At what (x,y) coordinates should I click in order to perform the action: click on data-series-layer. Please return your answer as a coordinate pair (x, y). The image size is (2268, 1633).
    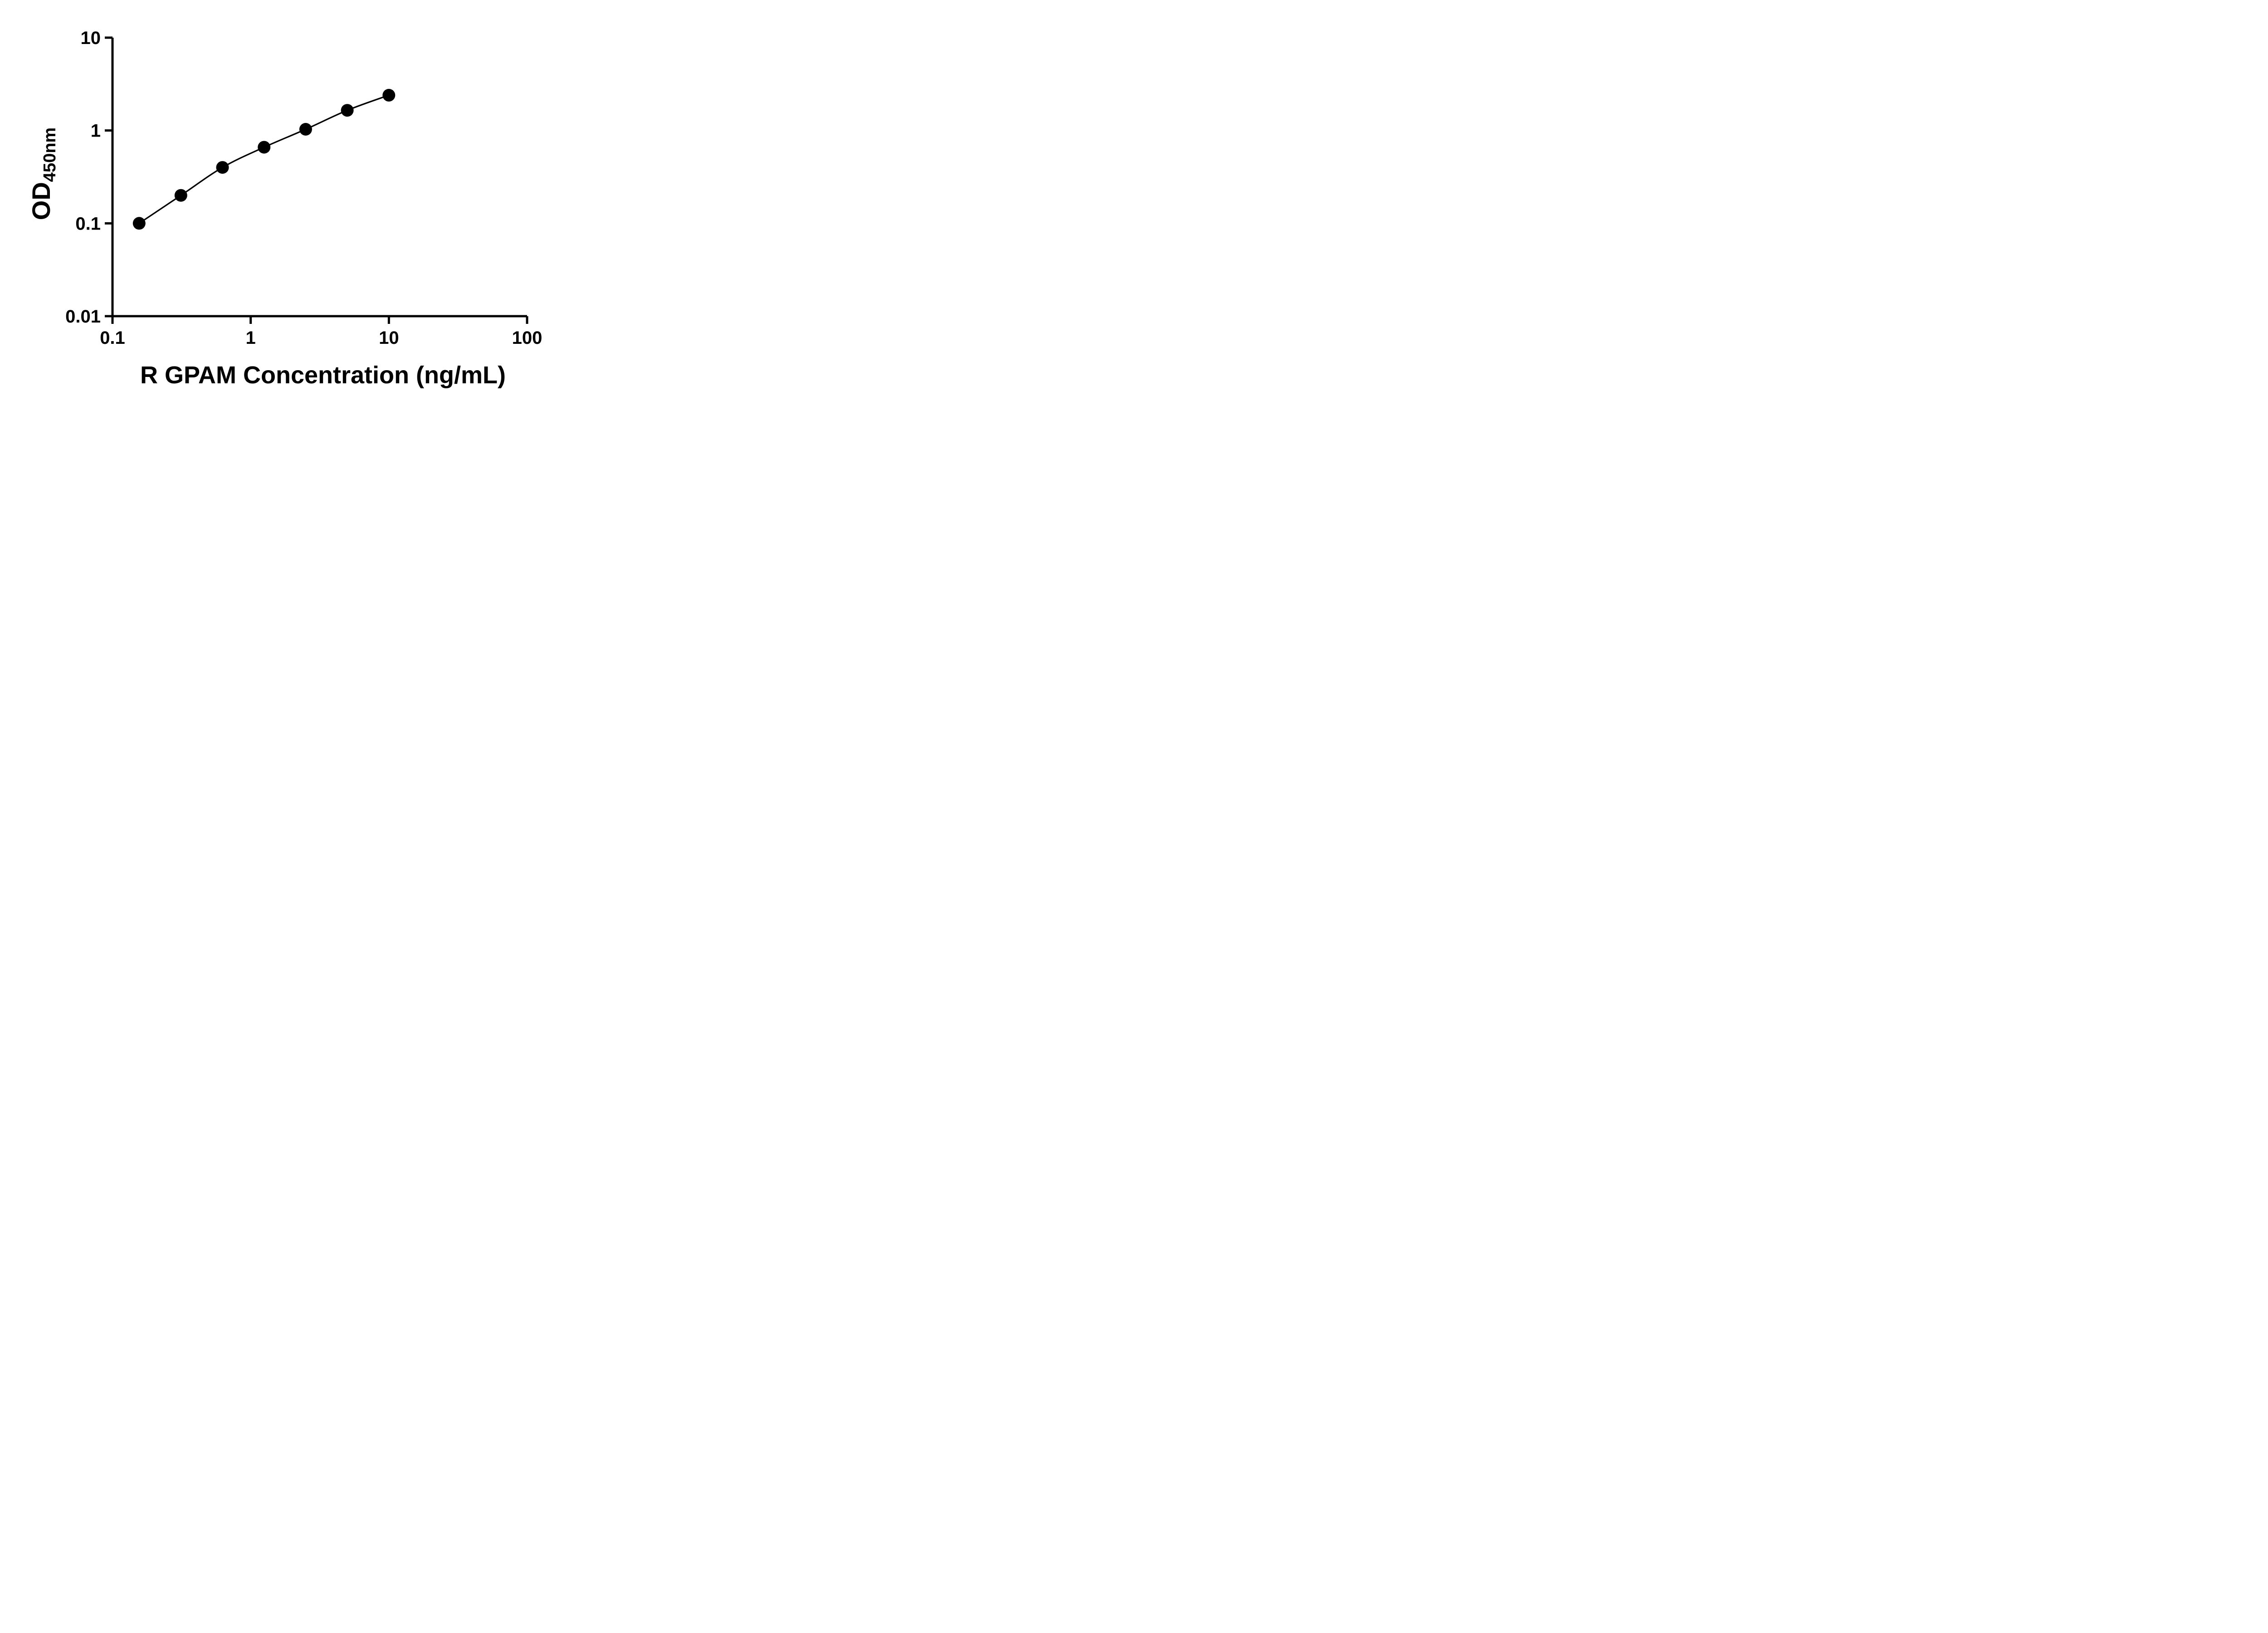
    Looking at the image, I should click on (264, 159).